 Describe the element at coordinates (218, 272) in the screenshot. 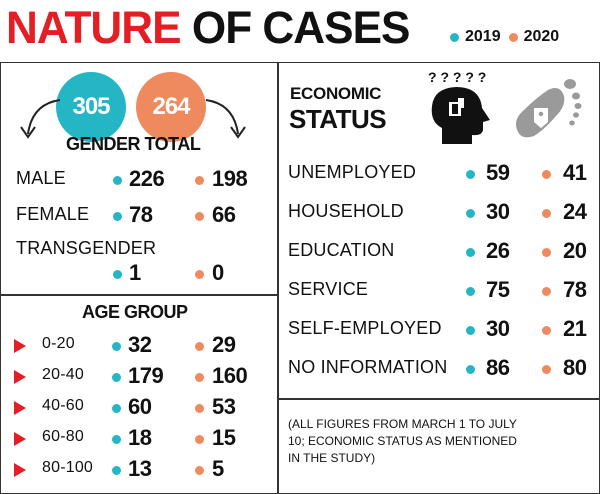

I see `gender-value-2020: 0` at that location.